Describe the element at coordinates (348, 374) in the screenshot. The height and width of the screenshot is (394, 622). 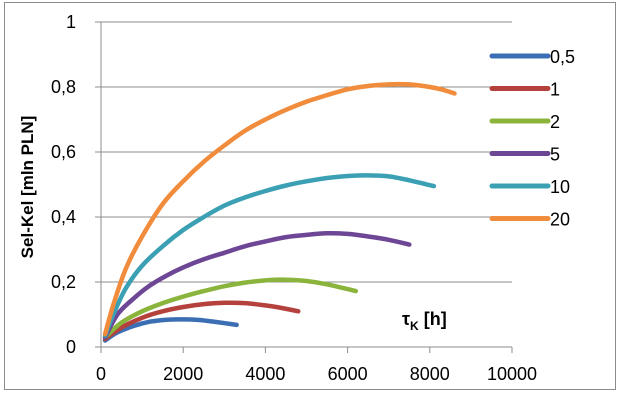
I see `x-tick-label: 6000` at that location.